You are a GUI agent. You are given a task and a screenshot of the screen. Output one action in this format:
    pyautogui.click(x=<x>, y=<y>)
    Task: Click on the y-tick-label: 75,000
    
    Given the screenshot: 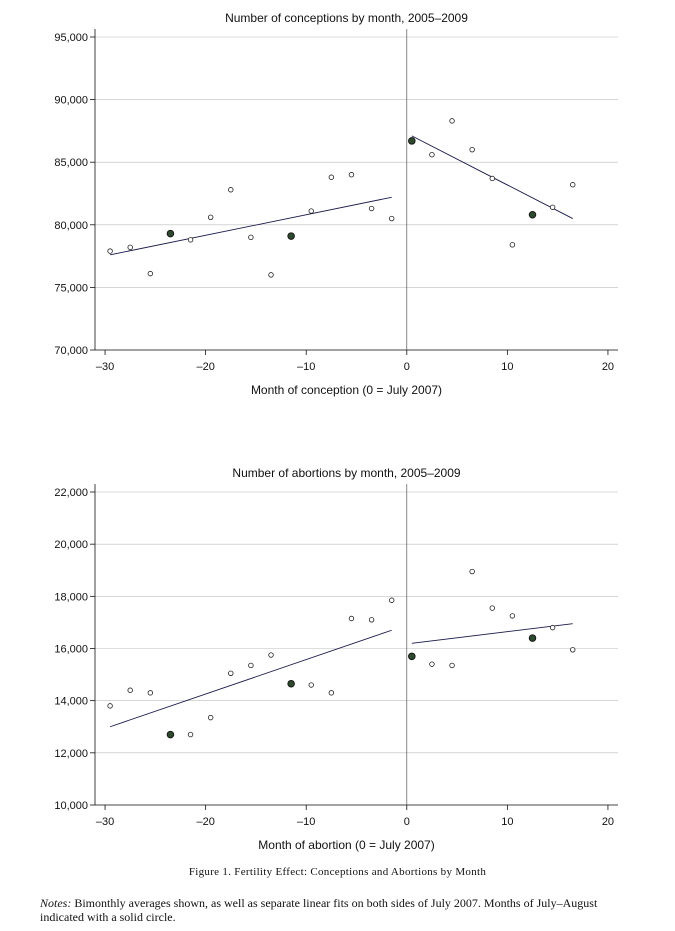 What is the action you would take?
    pyautogui.click(x=71, y=288)
    